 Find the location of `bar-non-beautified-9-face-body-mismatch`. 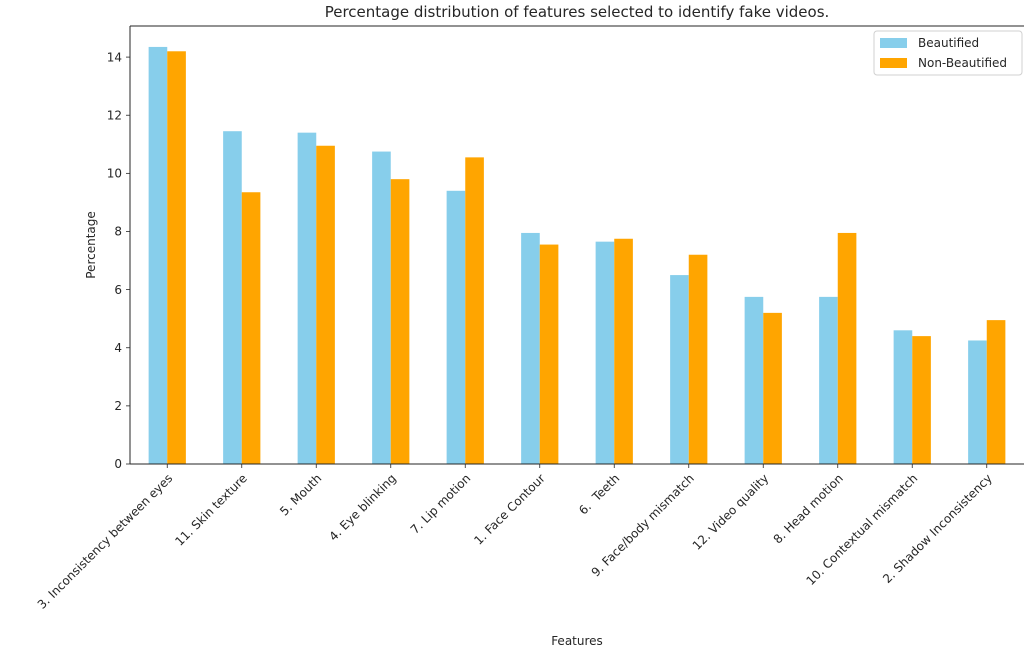

bar-non-beautified-9-face-body-mismatch is located at coordinates (698, 359).